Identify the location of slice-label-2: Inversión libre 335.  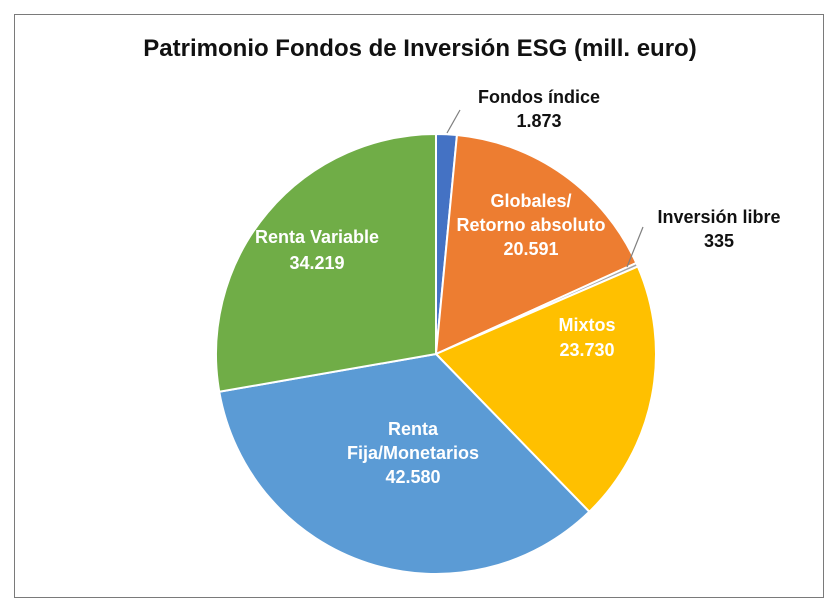
(718, 229).